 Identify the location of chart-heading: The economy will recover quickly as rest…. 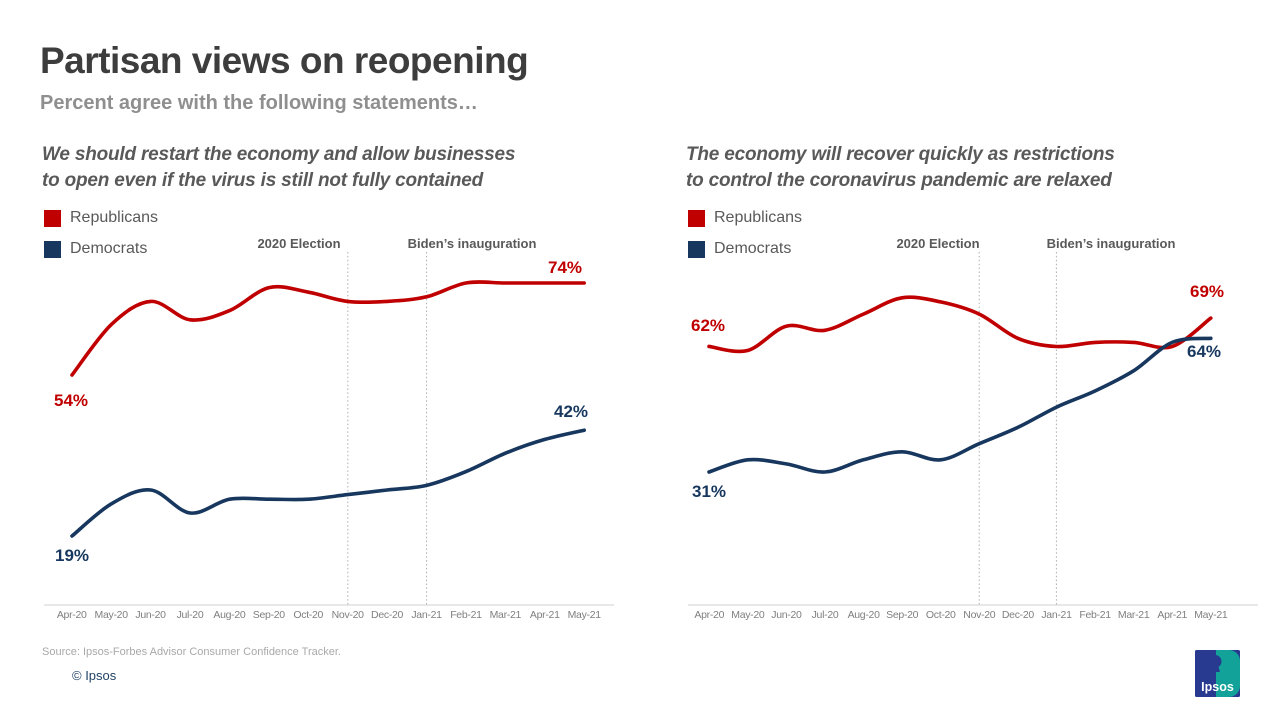
(900, 168).